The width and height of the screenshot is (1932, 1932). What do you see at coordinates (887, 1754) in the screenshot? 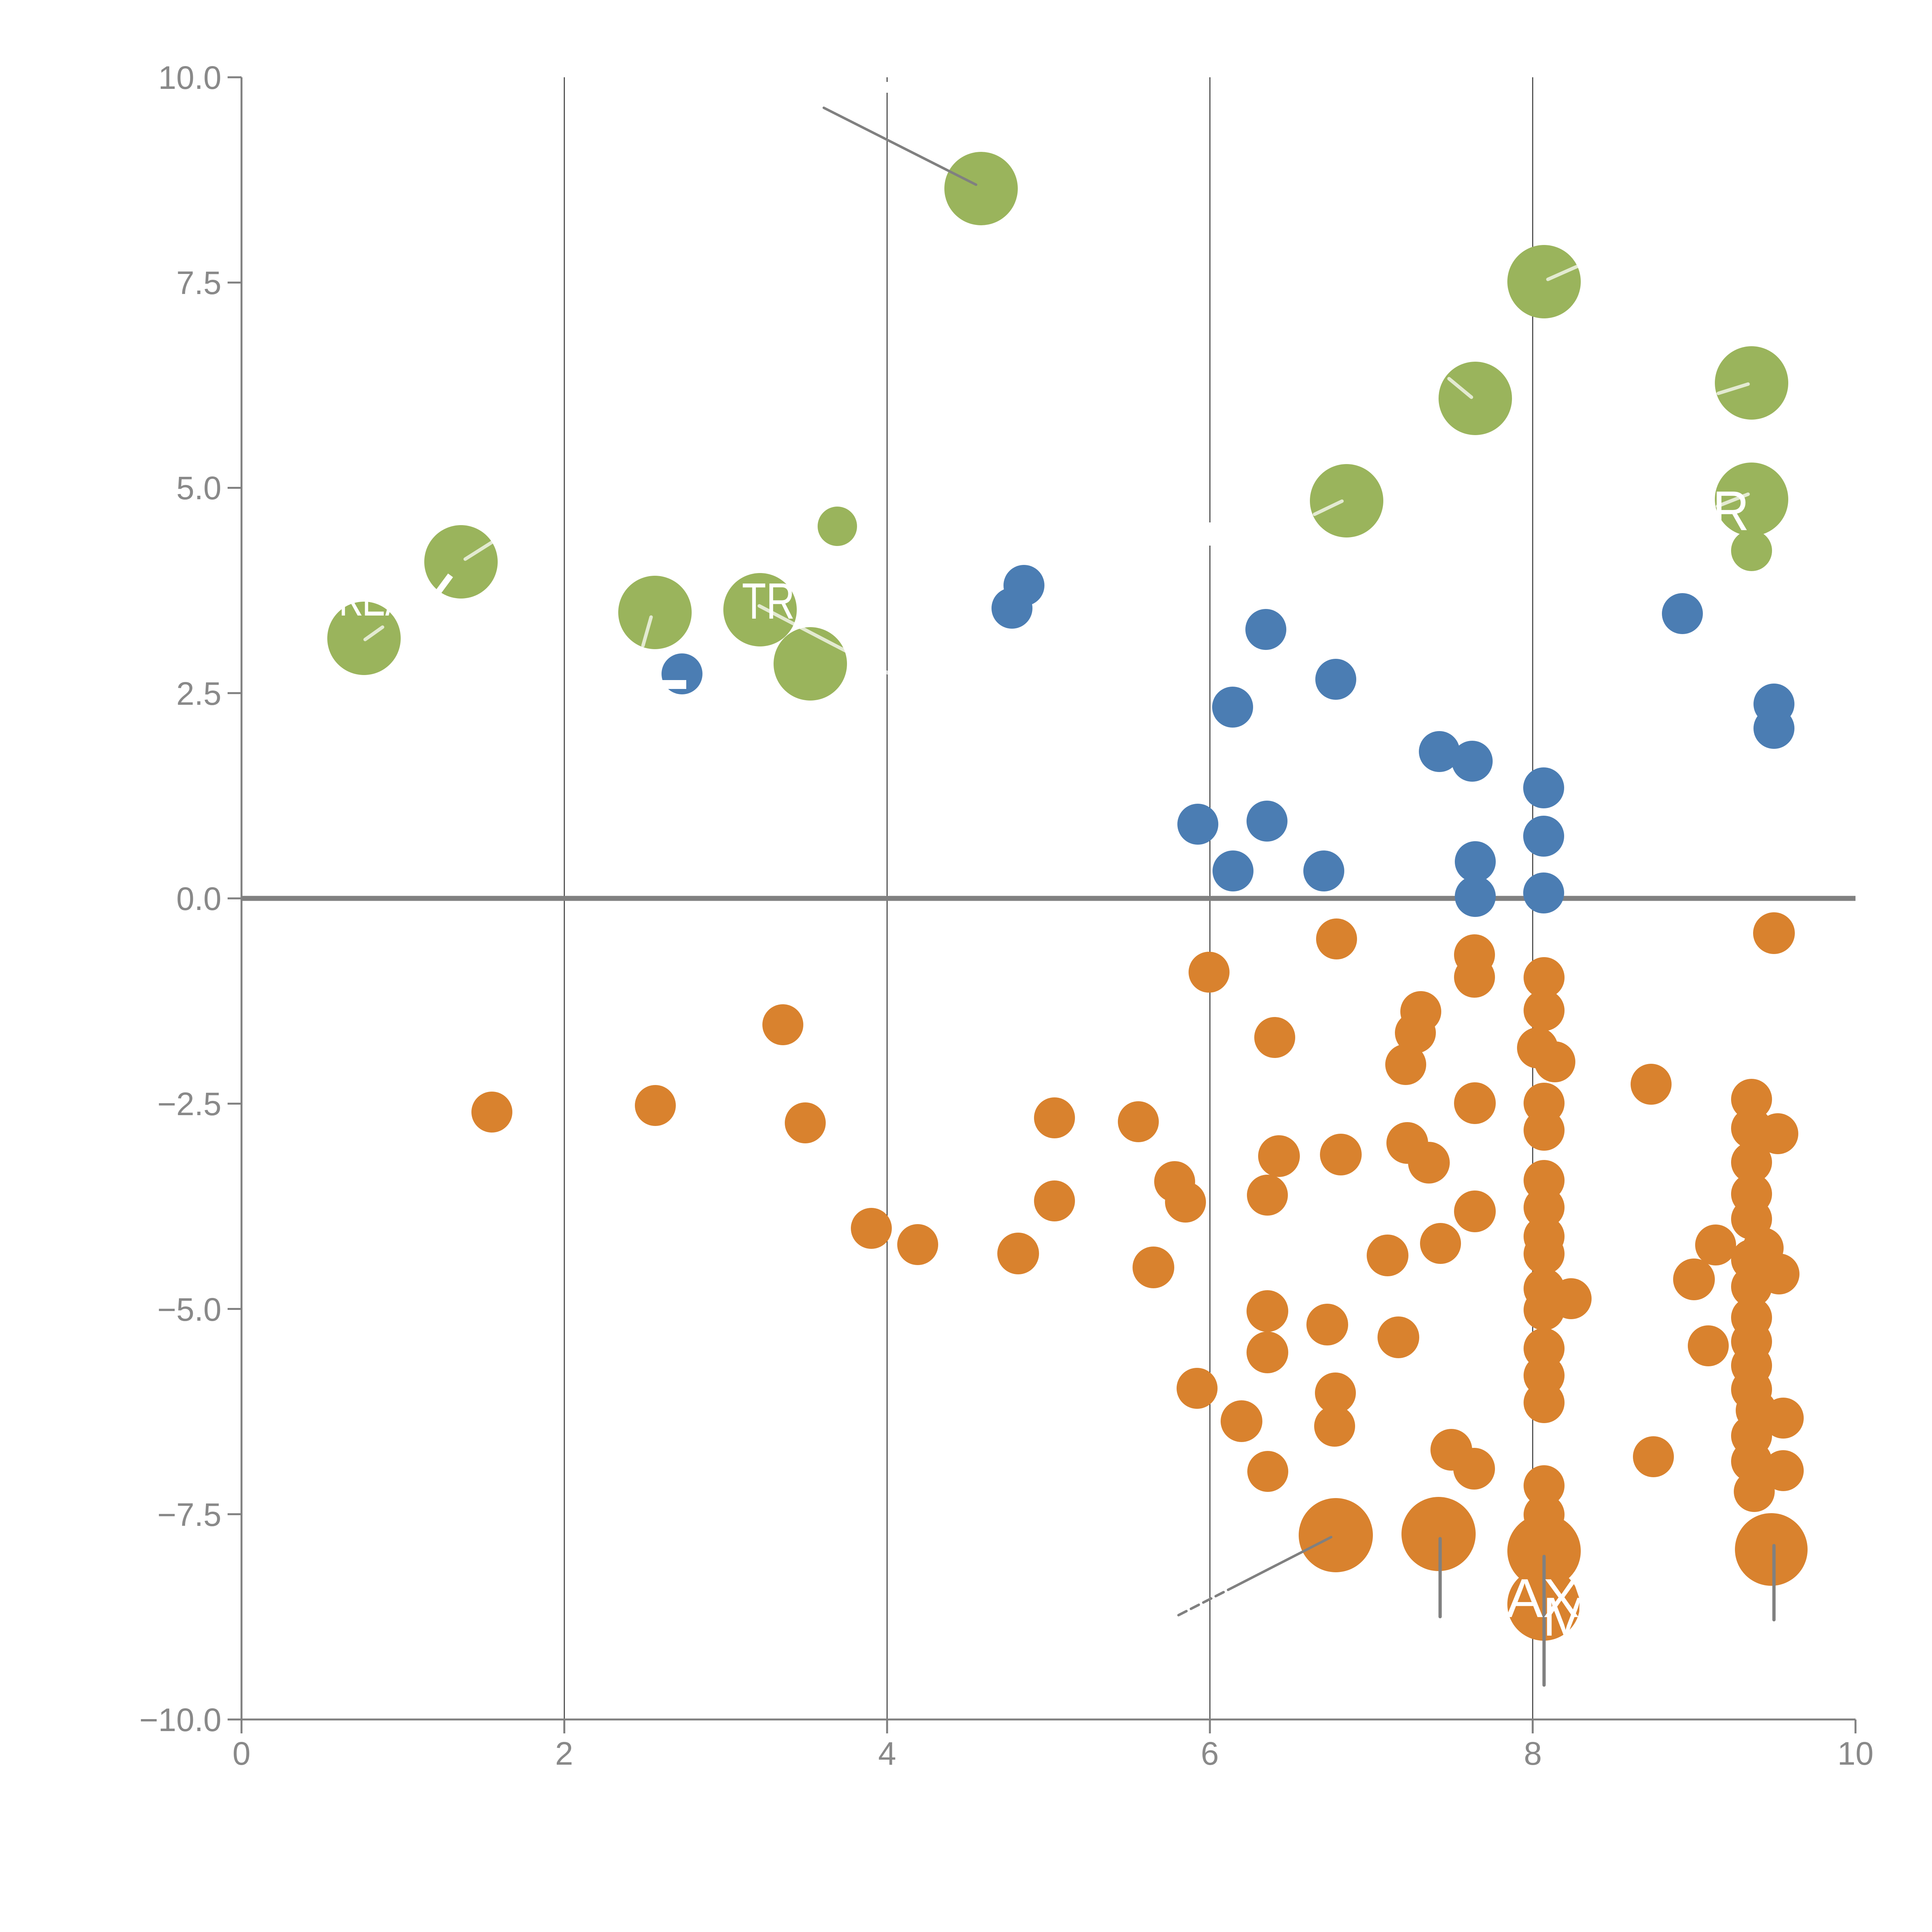
I see `svg-text: 4` at bounding box center [887, 1754].